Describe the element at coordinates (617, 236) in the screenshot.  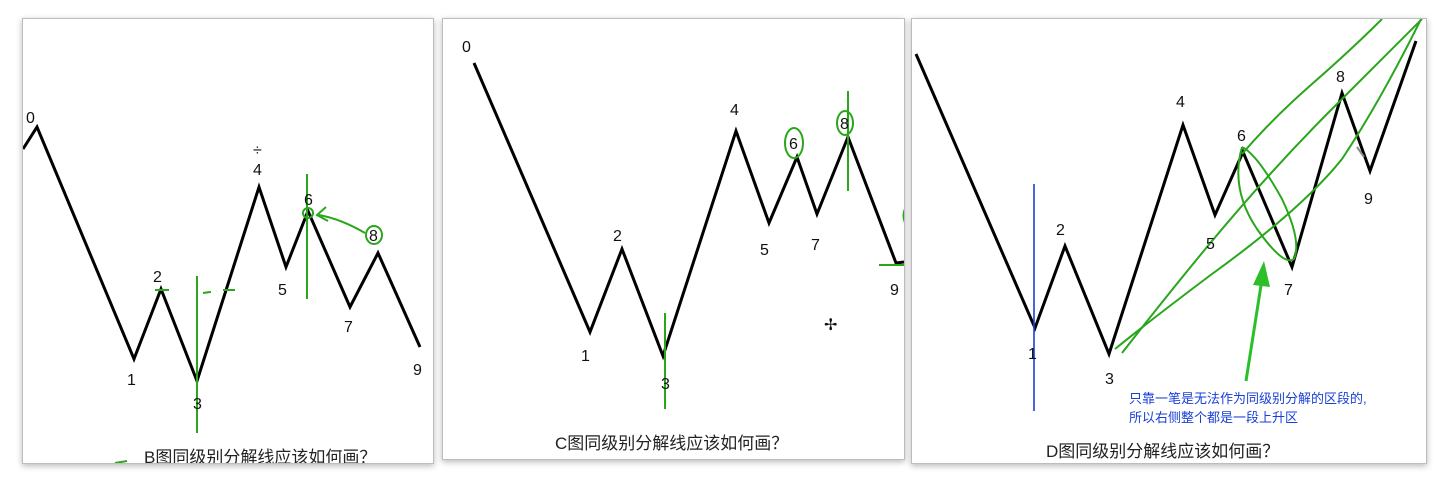
I see `point-label-2-c: 2` at that location.